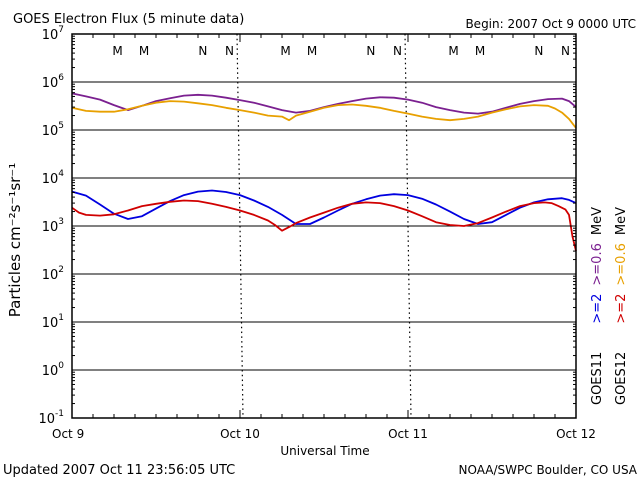 This screenshot has width=640, height=480. I want to click on y-tick-exponent: 1, so click(61, 318).